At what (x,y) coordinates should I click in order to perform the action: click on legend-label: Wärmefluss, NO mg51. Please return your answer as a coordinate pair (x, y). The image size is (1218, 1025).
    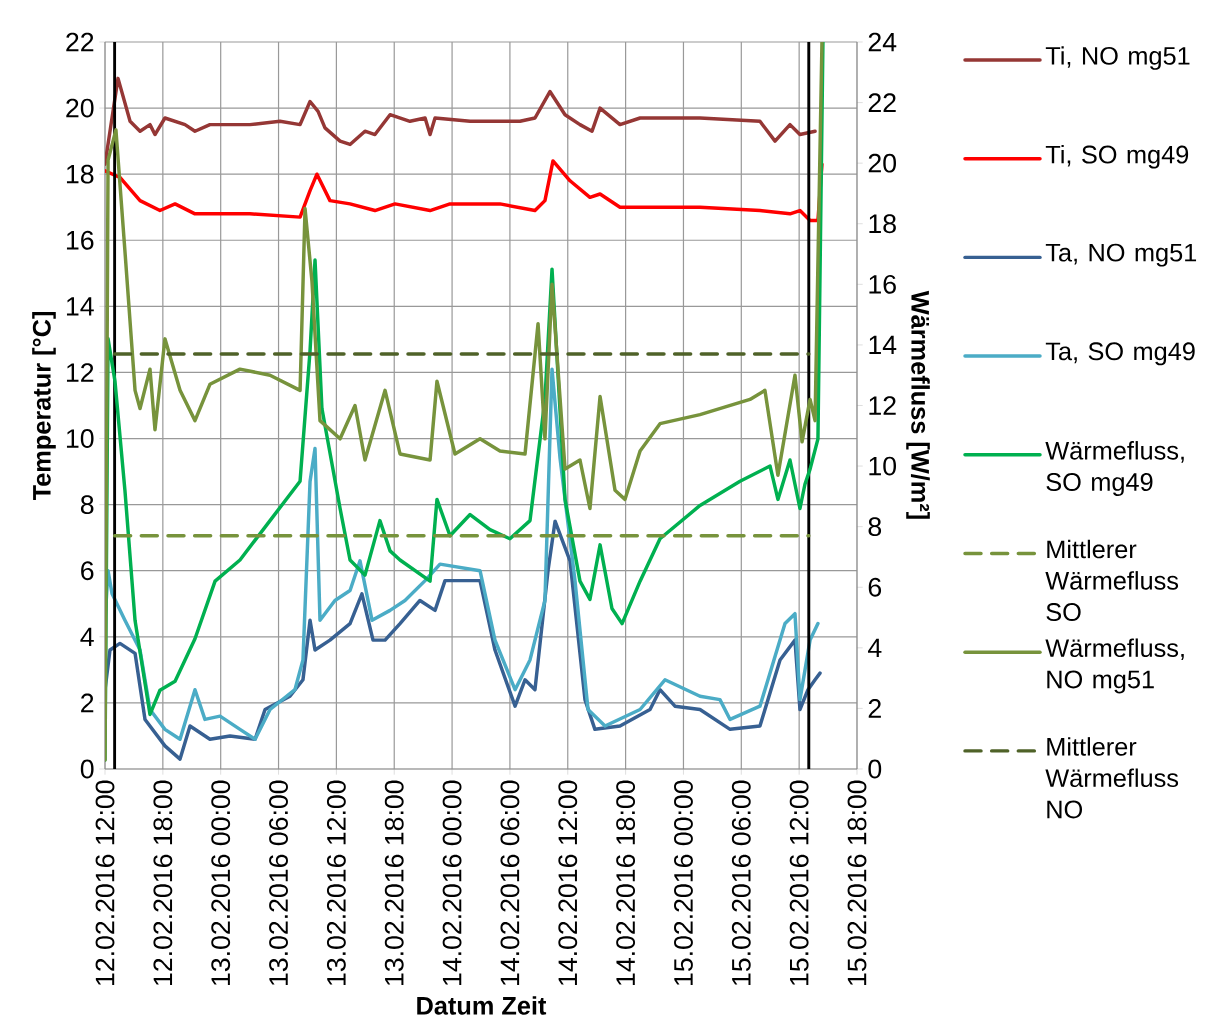
    Looking at the image, I should click on (1114, 666).